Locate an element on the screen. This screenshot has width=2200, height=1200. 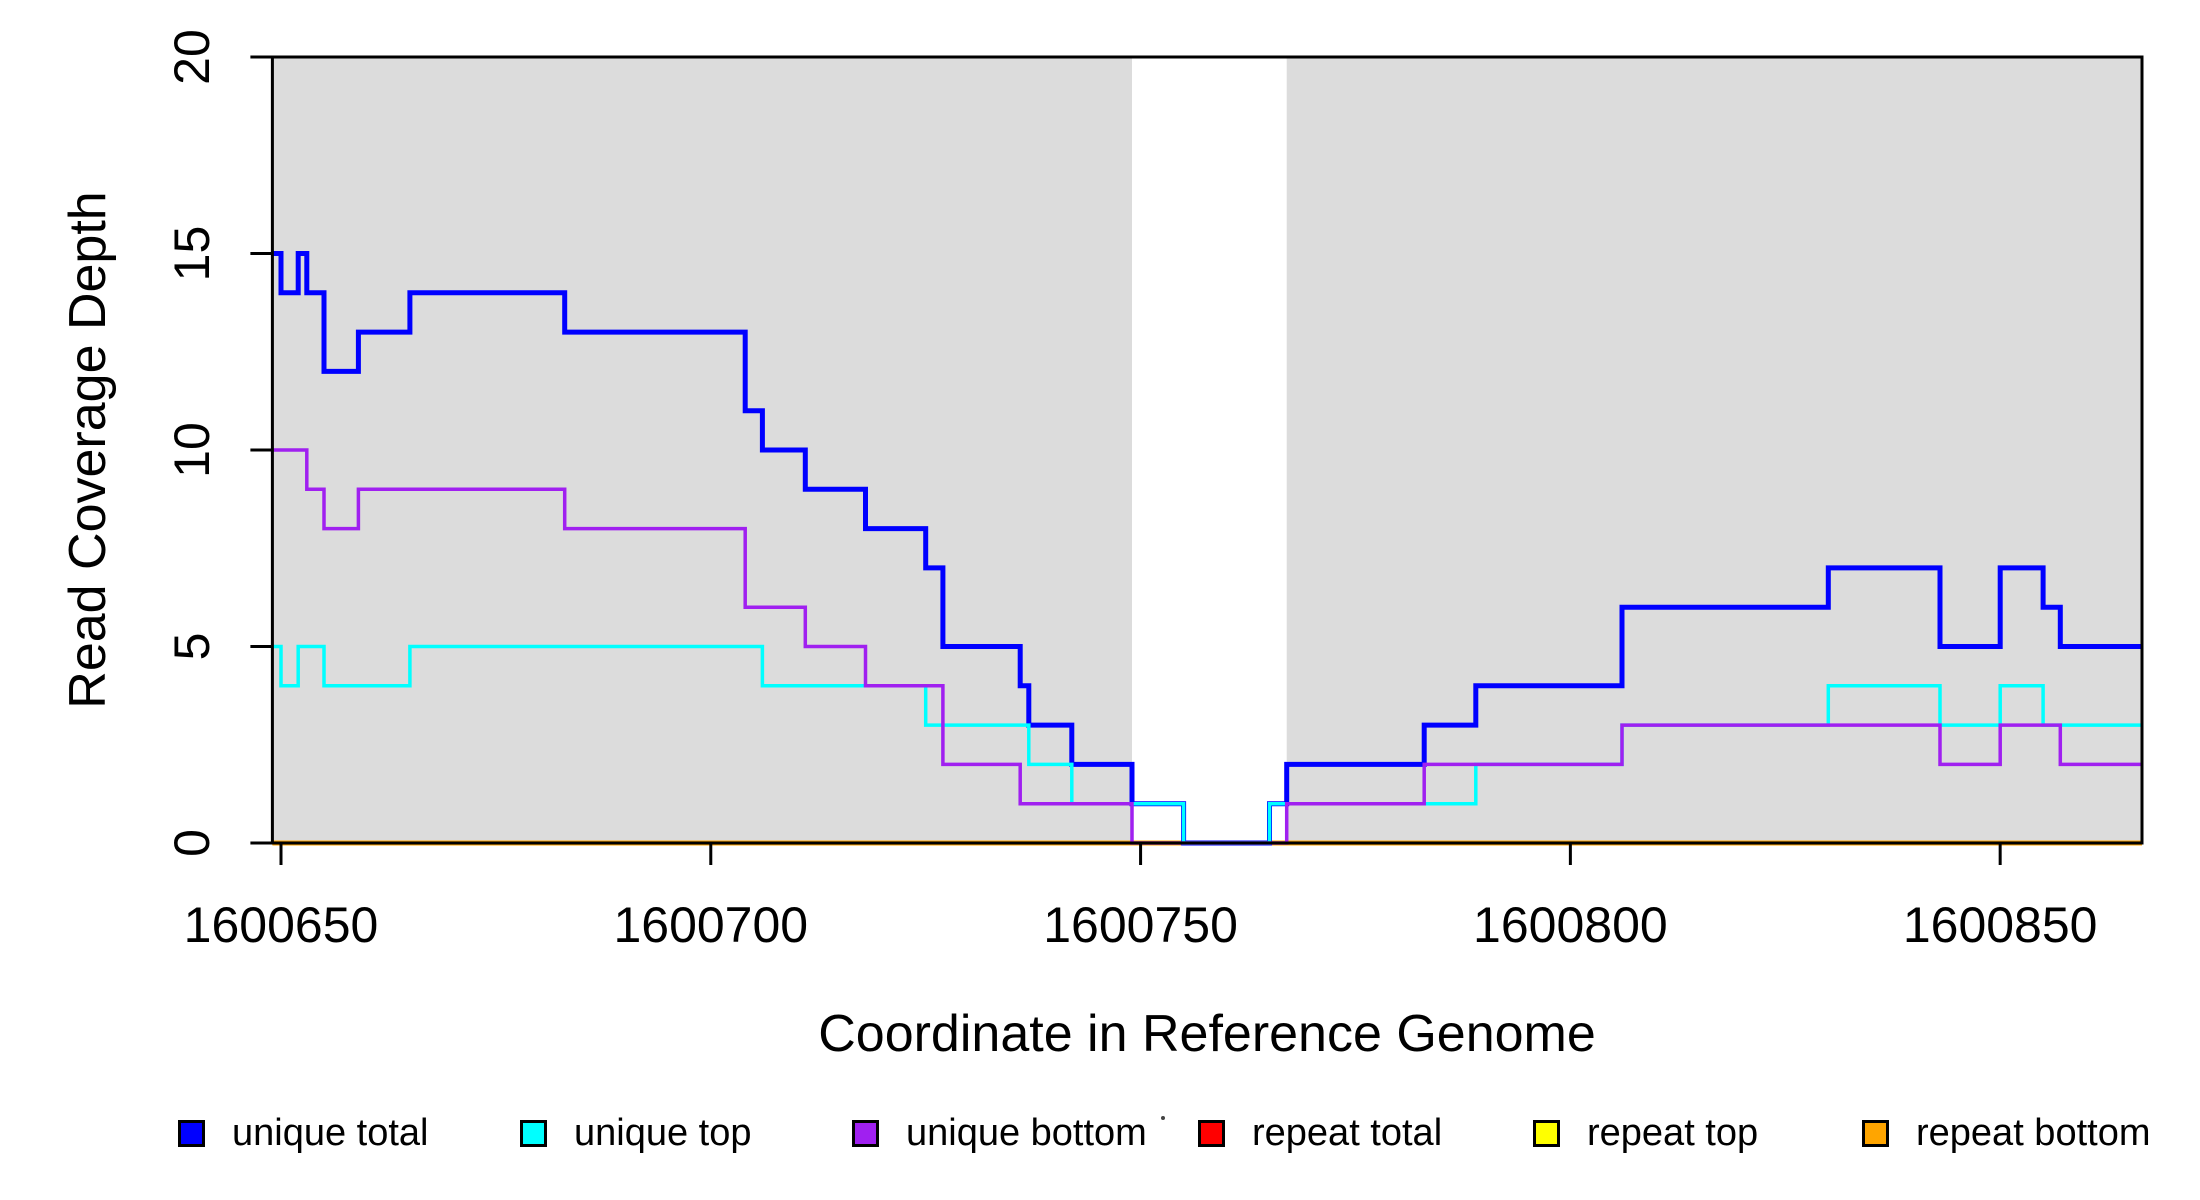
y-tick-label: 15 is located at coordinates (192, 254).